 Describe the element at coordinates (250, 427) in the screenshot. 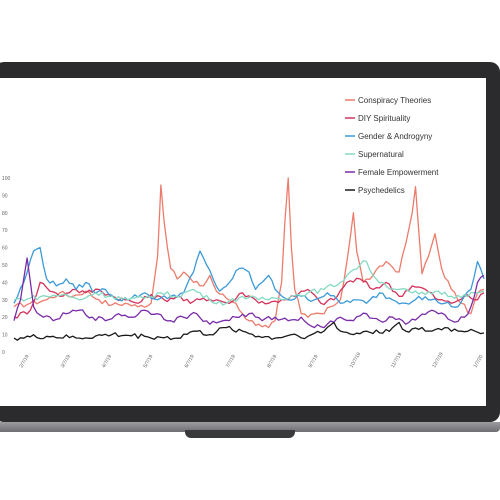

I see `laptop-base` at that location.